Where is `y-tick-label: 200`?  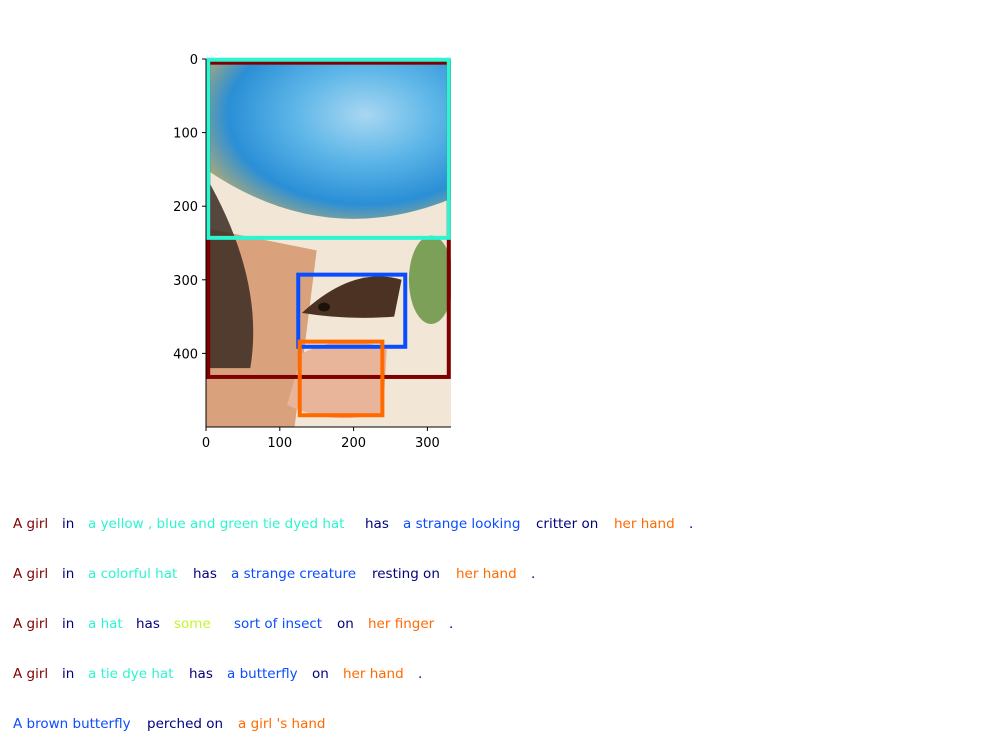
y-tick-label: 200 is located at coordinates (185, 207).